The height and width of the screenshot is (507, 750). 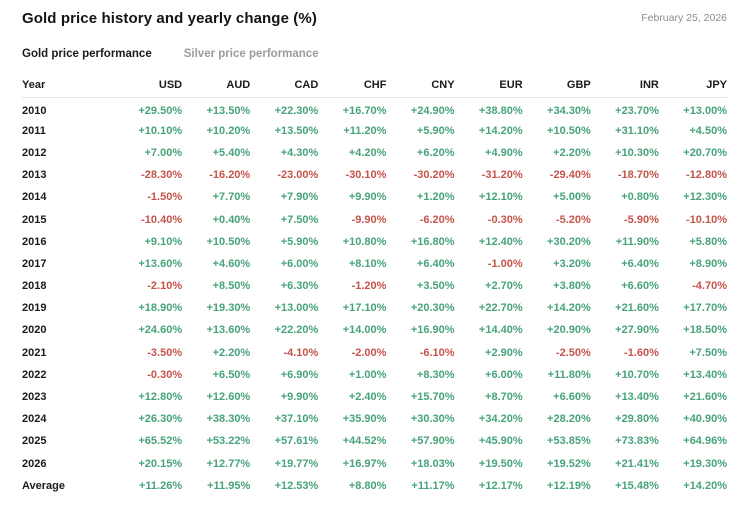 What do you see at coordinates (165, 374) in the screenshot?
I see `change-value: -0.30%` at bounding box center [165, 374].